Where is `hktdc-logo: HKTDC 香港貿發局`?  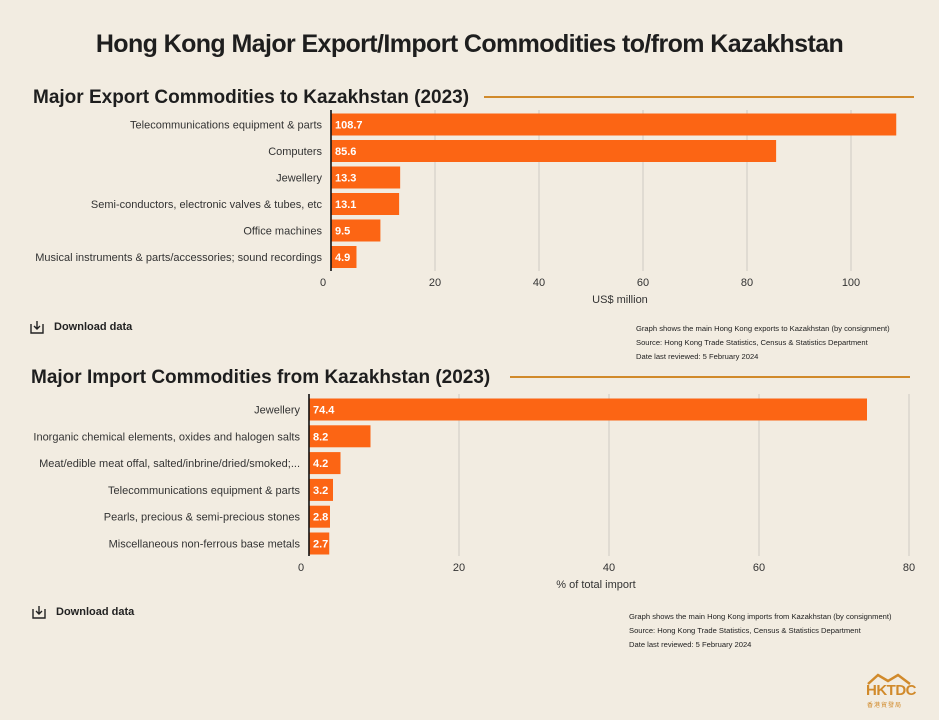
hktdc-logo: HKTDC 香港貿發局 is located at coordinates (891, 691).